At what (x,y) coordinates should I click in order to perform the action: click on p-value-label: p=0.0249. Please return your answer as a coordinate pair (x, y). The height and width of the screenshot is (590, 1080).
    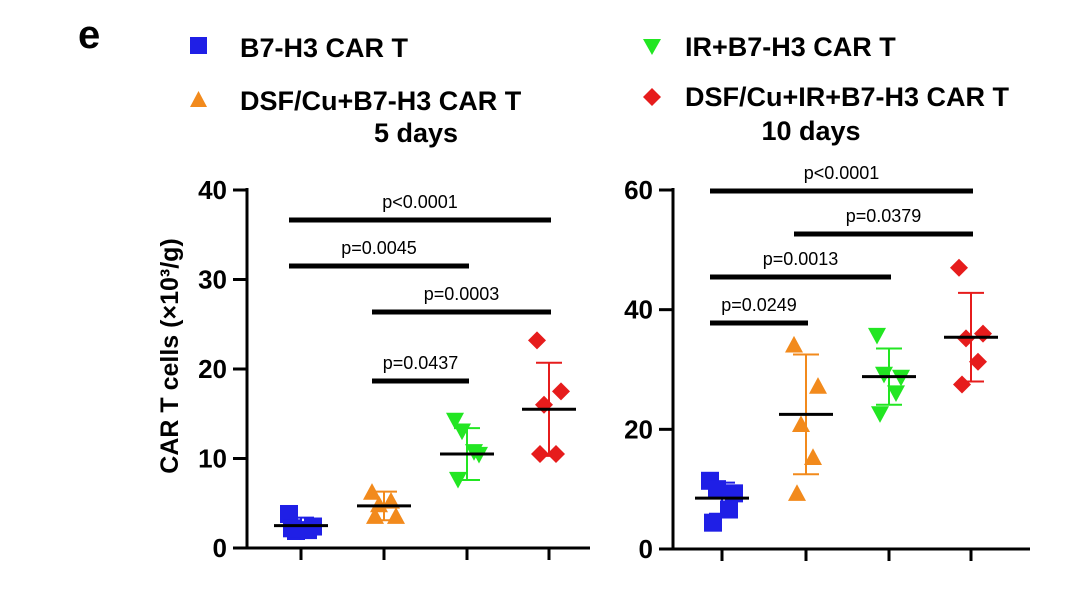
    Looking at the image, I should click on (759, 305).